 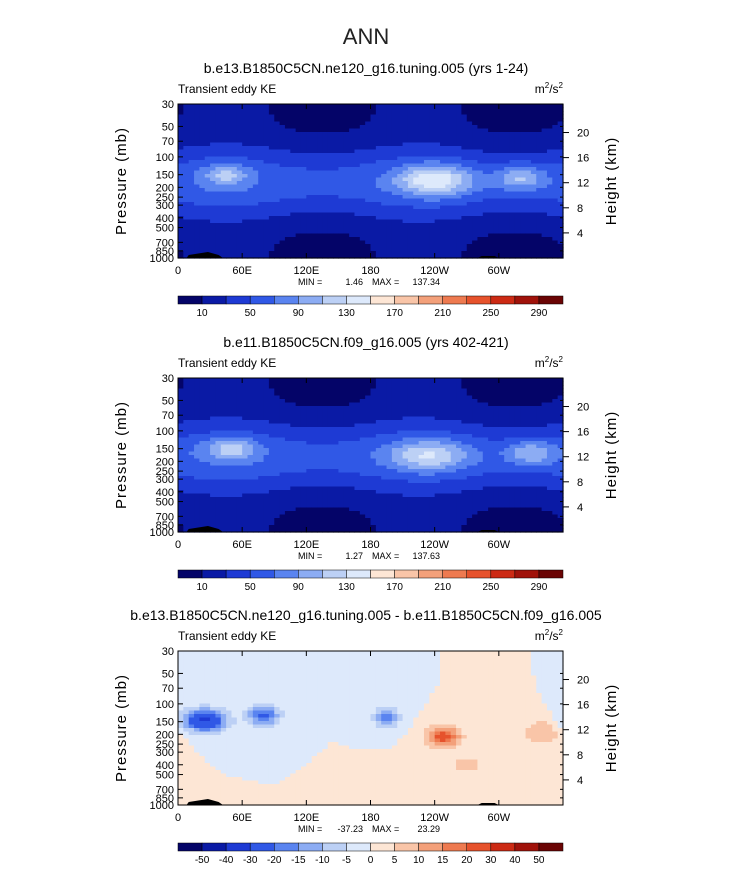 I want to click on units-exp: 2, so click(x=547, y=359).